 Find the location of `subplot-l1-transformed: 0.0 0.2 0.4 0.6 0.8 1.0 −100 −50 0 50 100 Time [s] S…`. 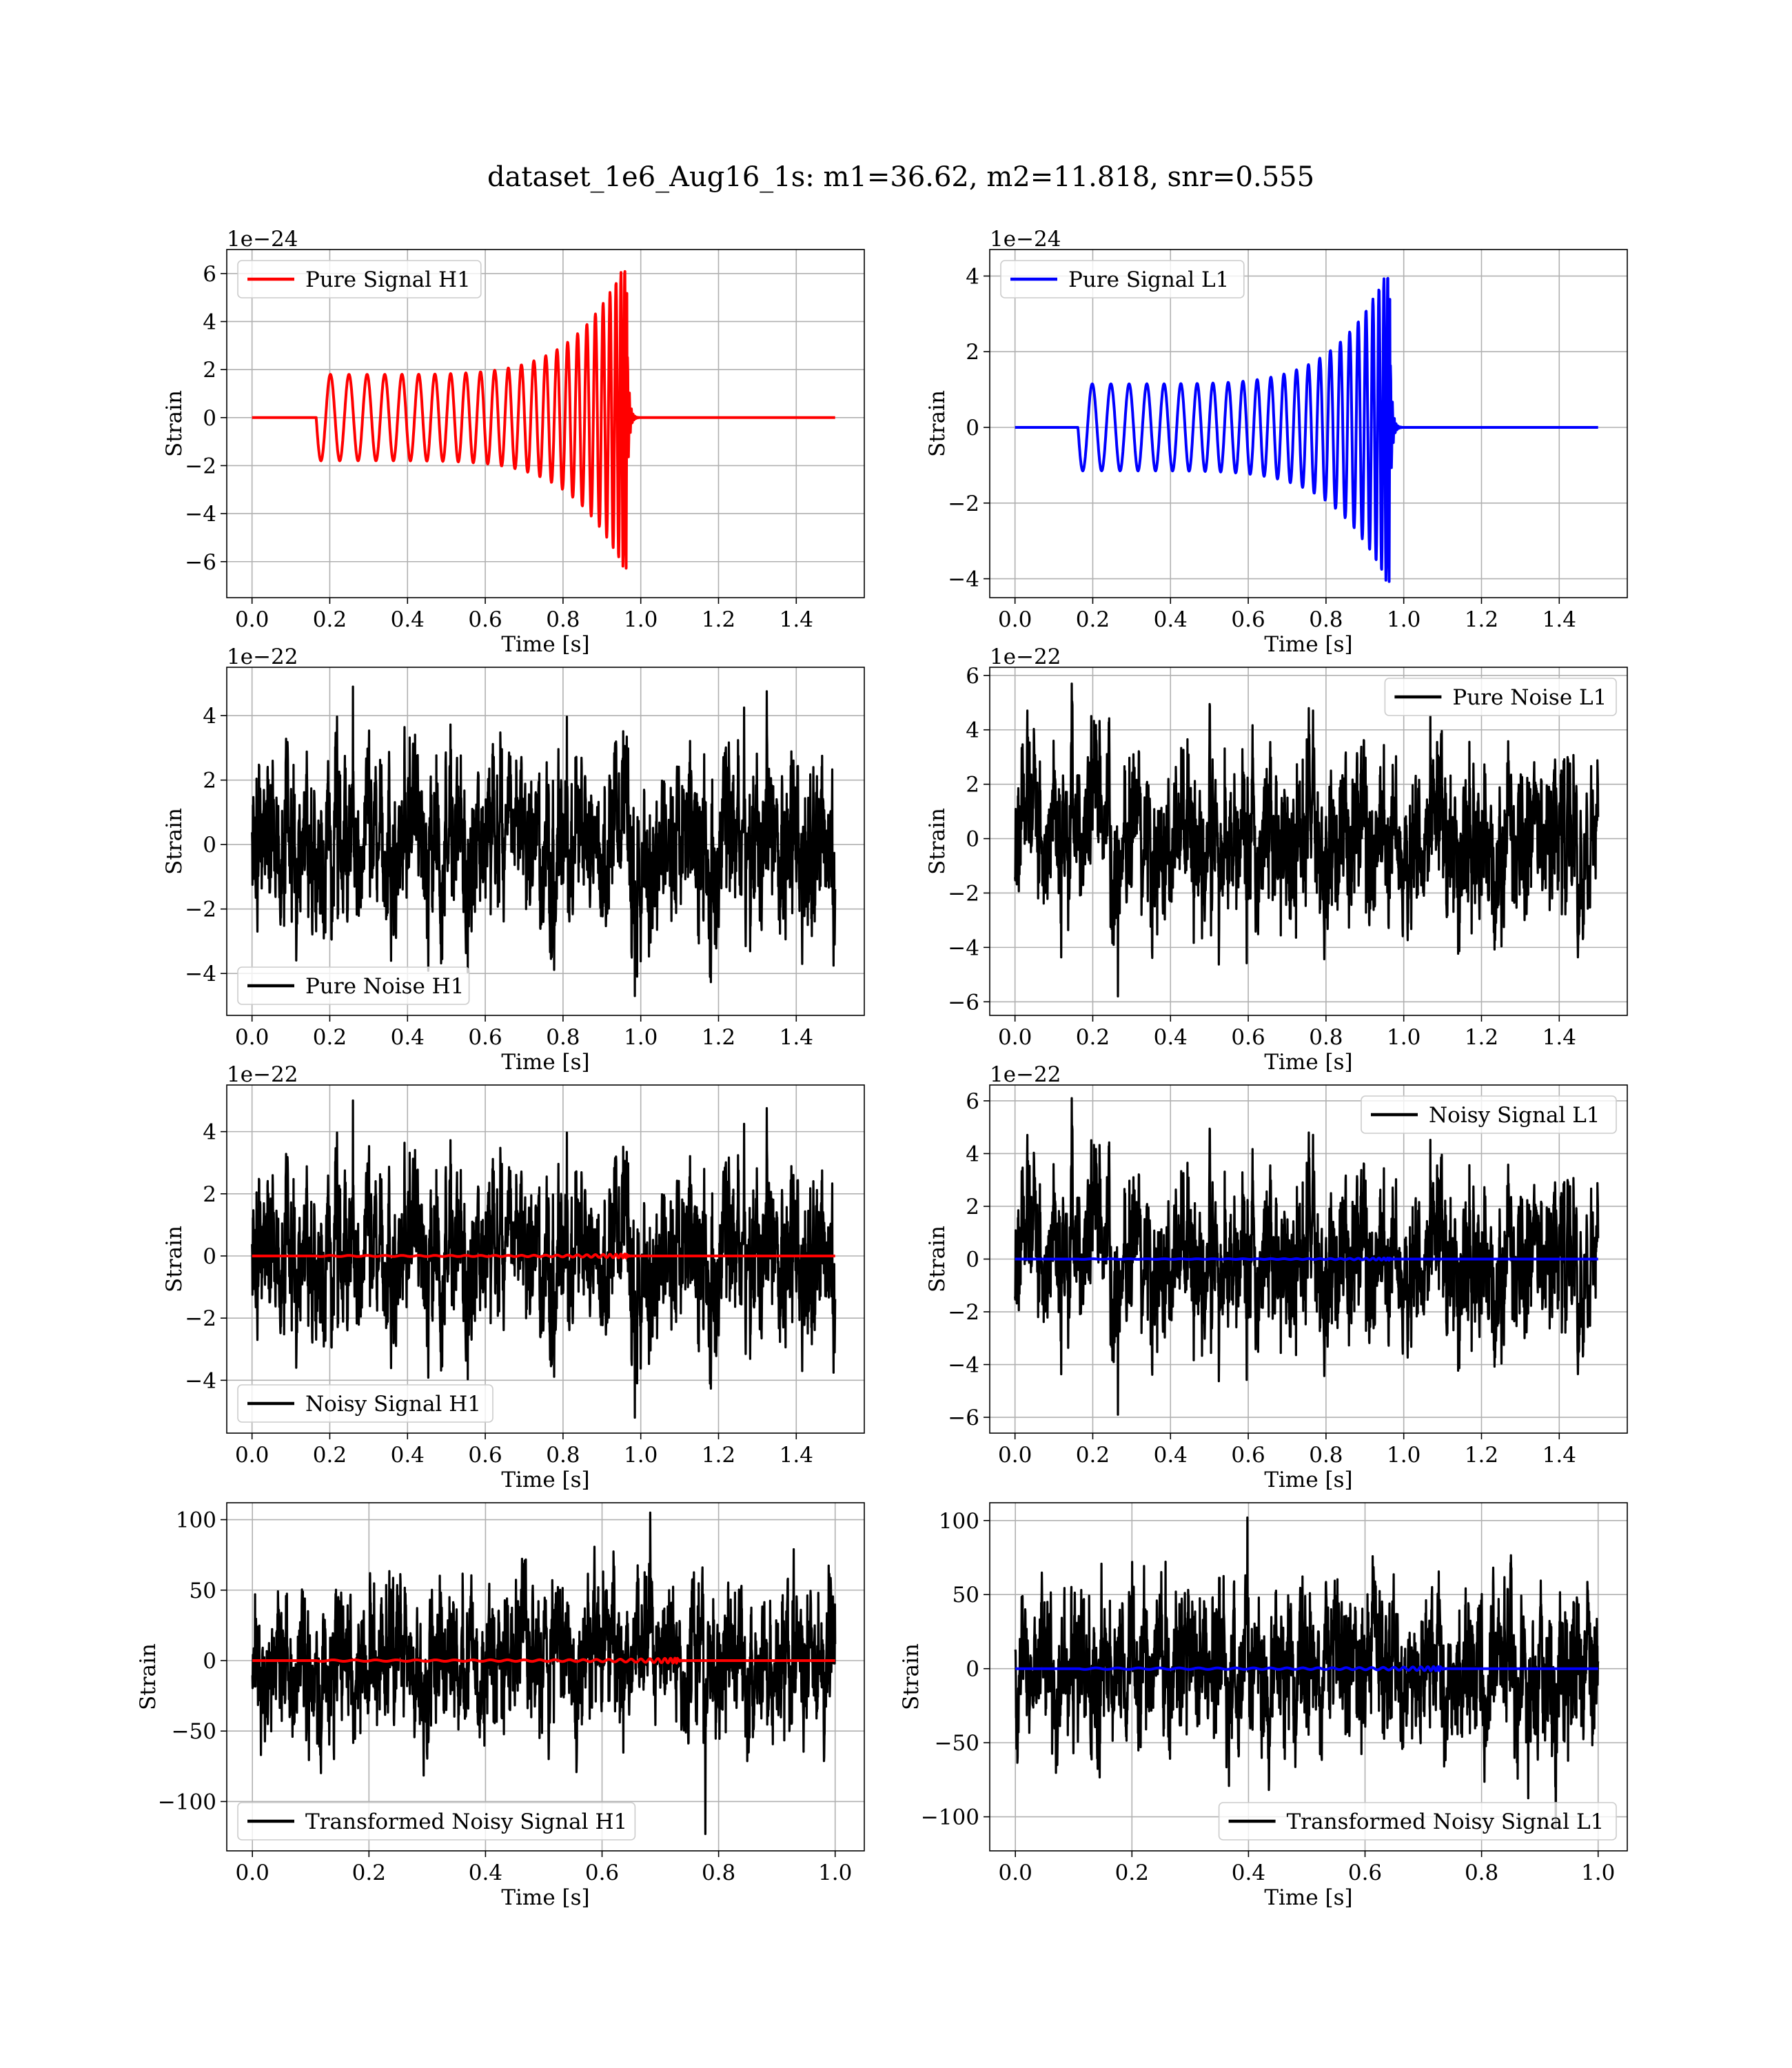

subplot-l1-transformed: 0.0 0.2 0.4 0.6 0.8 1.0 −100 −50 0 50 100 Time [s] S… is located at coordinates (1263, 1706).